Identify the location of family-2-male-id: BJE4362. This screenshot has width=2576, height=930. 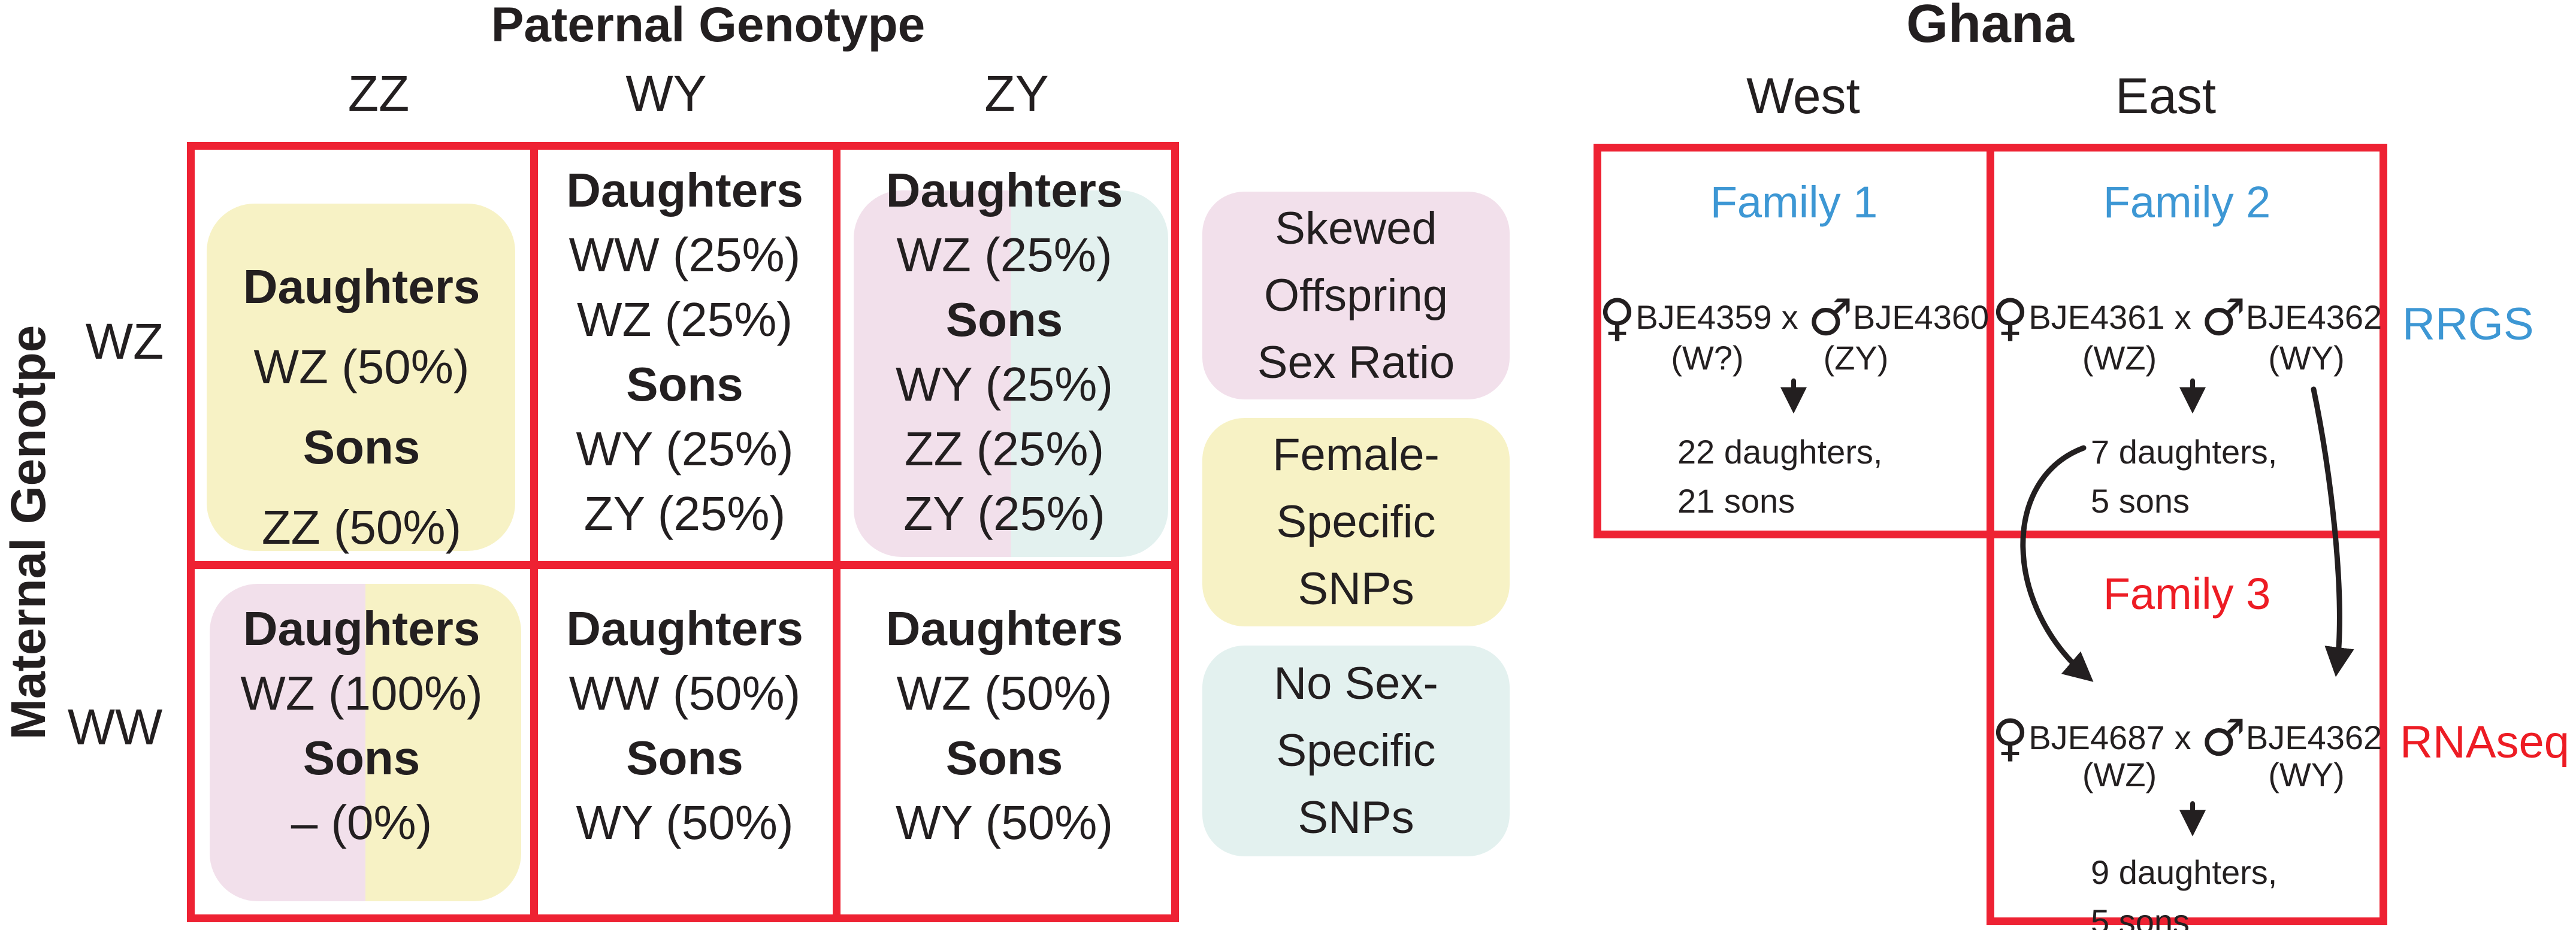
(2314, 317).